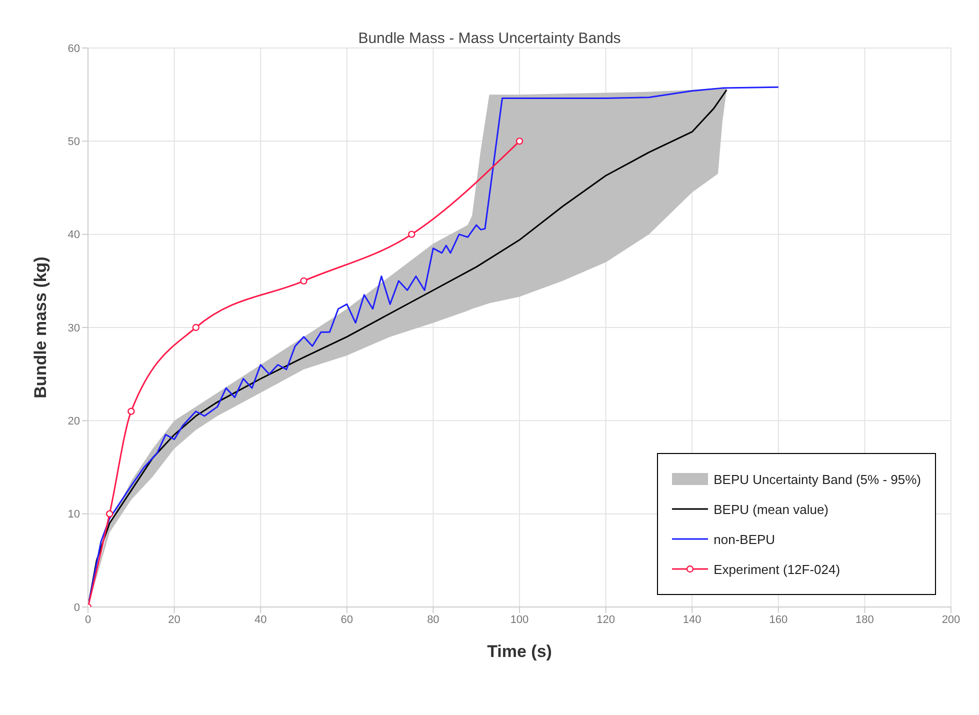 Image resolution: width=979 pixels, height=715 pixels. I want to click on y-tick-label: 0, so click(77, 608).